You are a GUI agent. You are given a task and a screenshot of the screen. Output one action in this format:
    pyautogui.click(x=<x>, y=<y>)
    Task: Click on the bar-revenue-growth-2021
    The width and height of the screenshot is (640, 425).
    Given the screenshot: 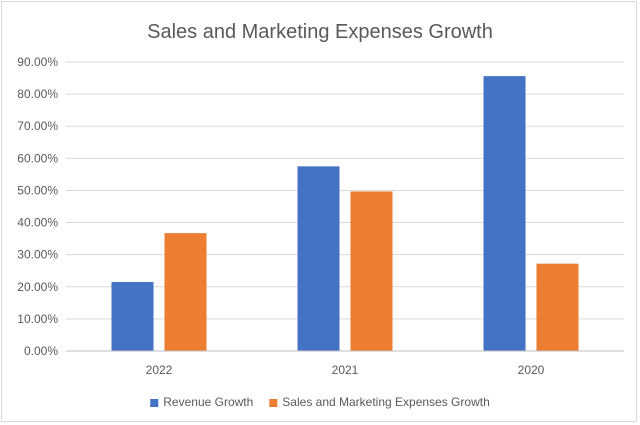 What is the action you would take?
    pyautogui.click(x=318, y=258)
    